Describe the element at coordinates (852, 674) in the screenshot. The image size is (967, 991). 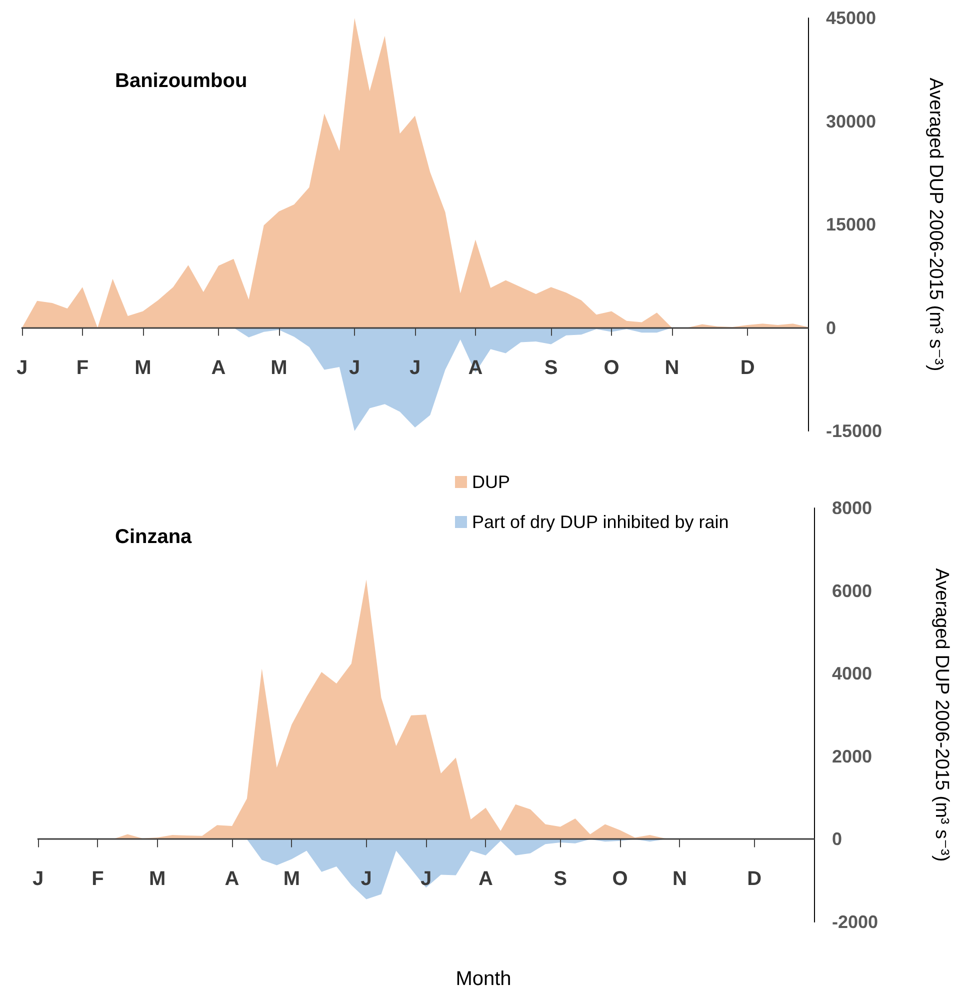
I see `y-tick-label: 4000` at that location.